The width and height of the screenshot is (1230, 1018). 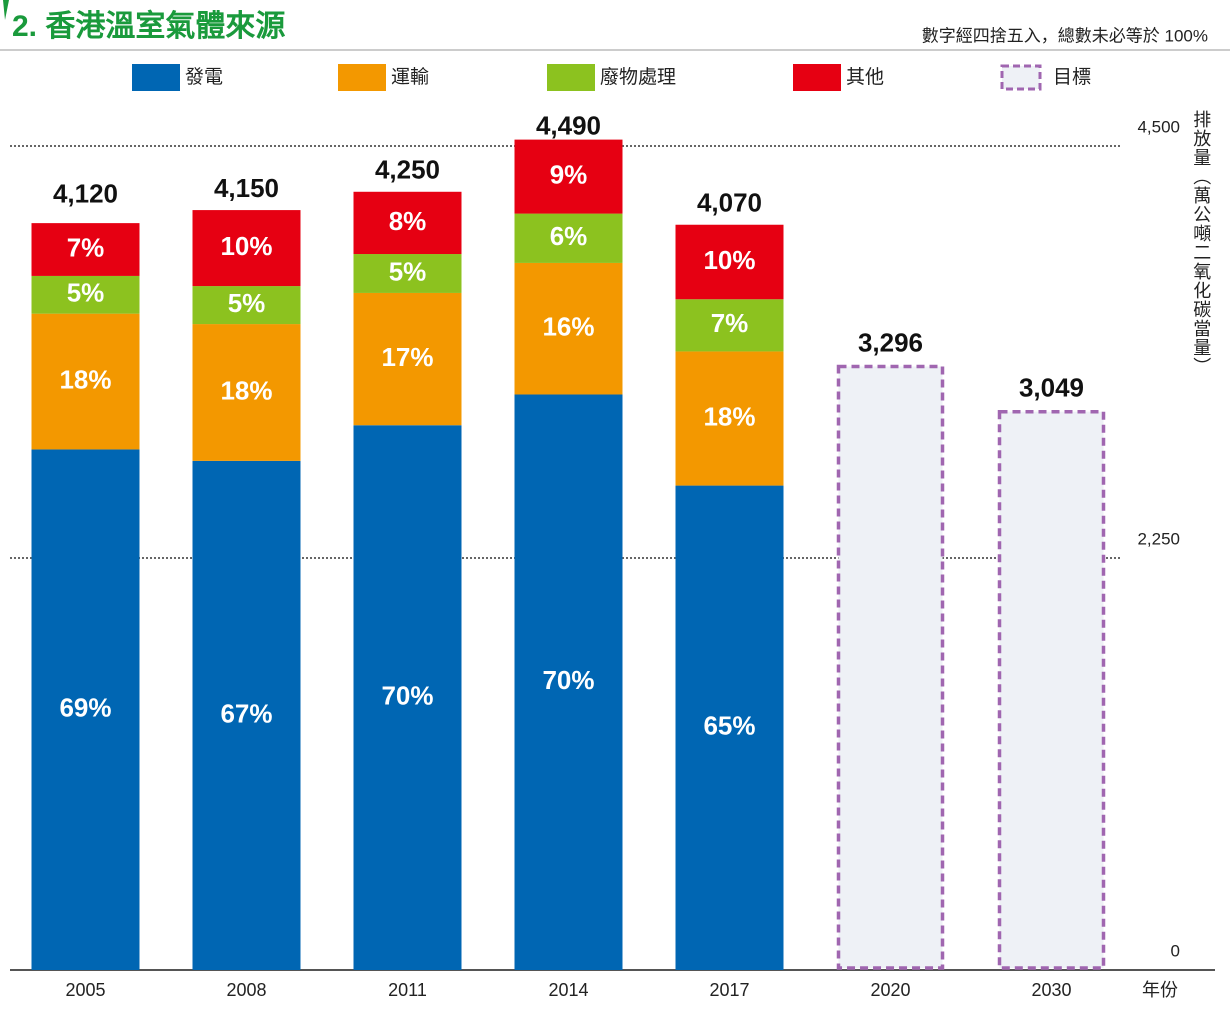 I want to click on segment-label: 16%, so click(x=568, y=327).